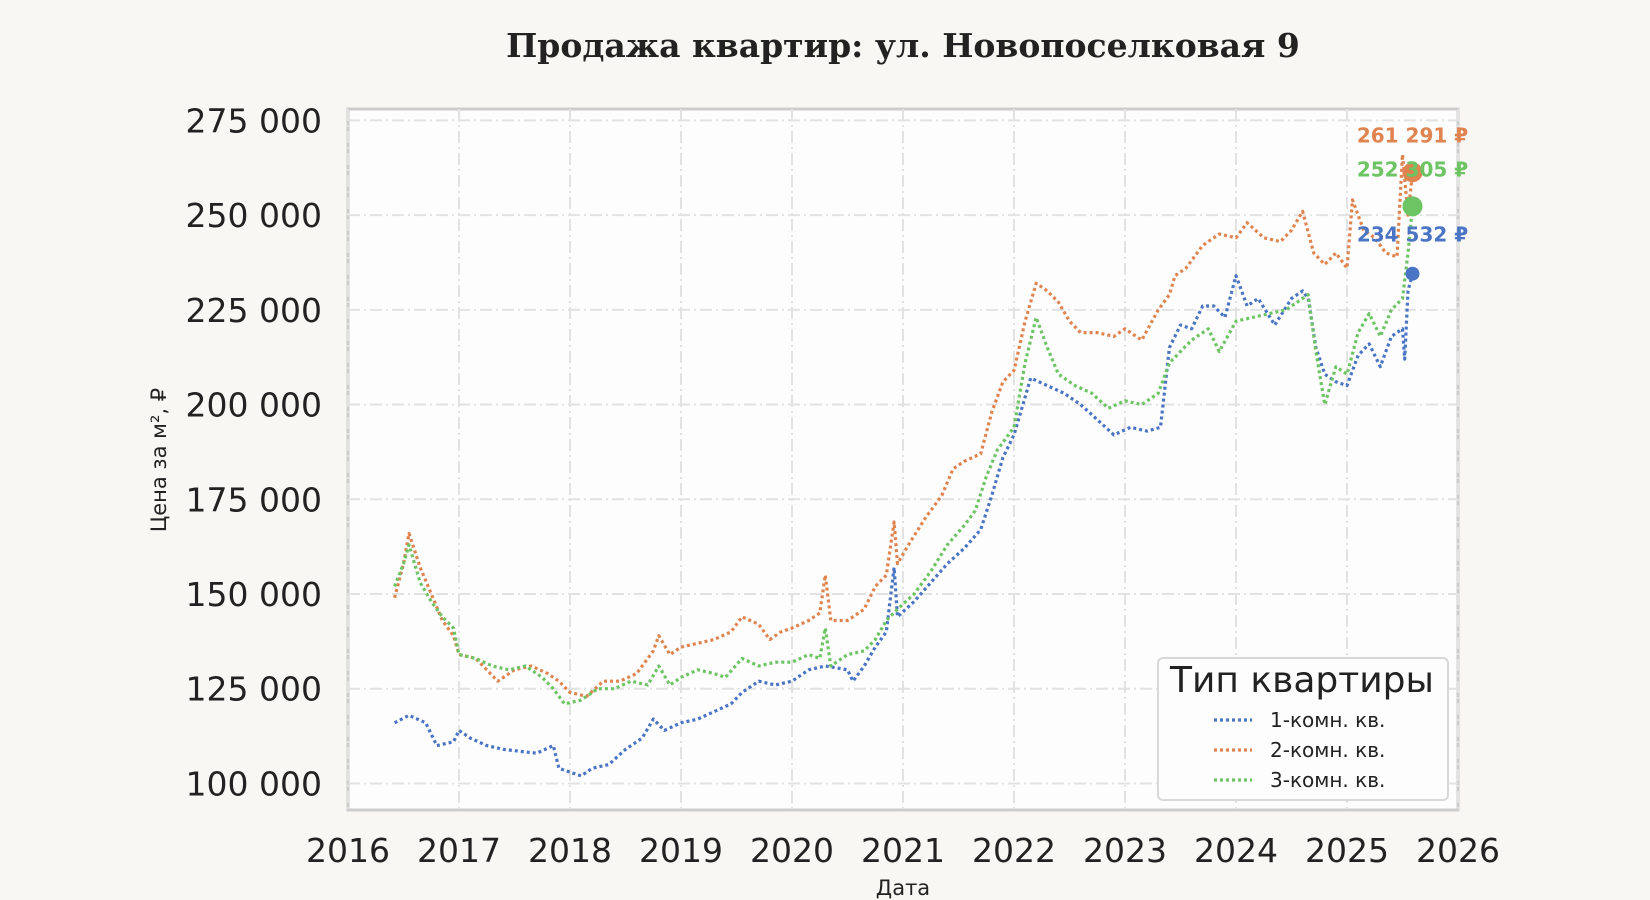  Describe the element at coordinates (254, 405) in the screenshot. I see `y-tick-label: 200 000` at that location.